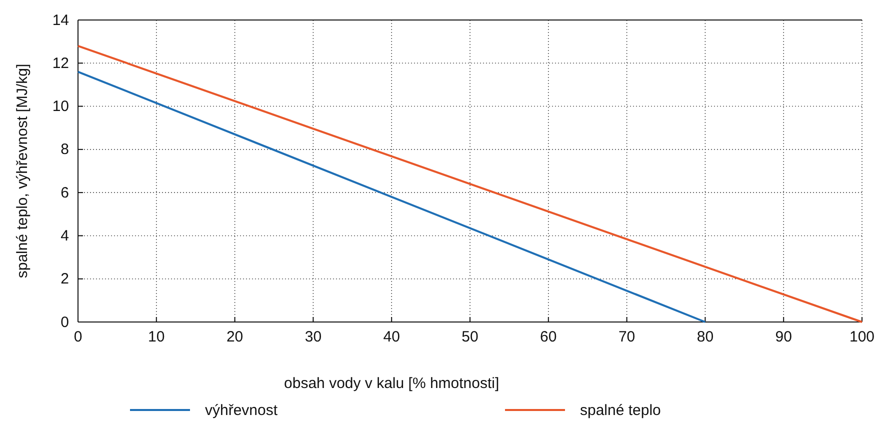 This screenshot has height=421, width=877. Describe the element at coordinates (392, 383) in the screenshot. I see `x-axis-title: obsah vody v kalu [% hmotnosti]` at that location.